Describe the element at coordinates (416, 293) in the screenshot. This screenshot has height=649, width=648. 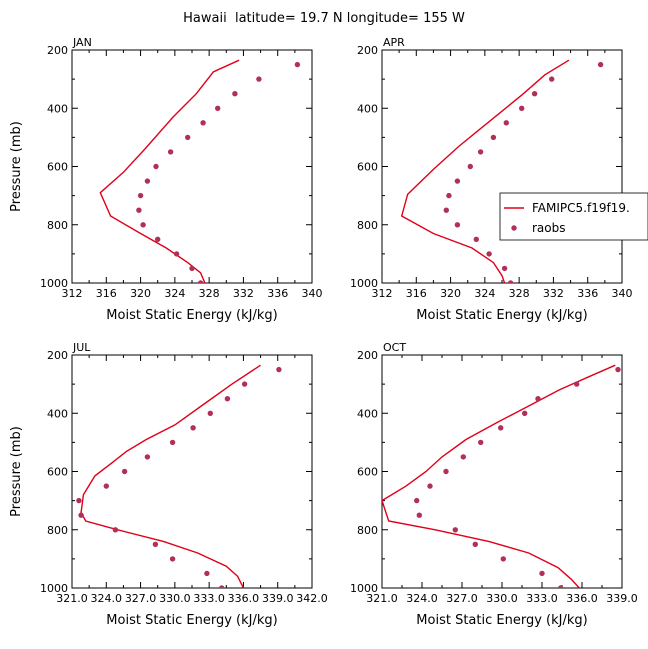
I see `x-tick-label: 316` at that location.